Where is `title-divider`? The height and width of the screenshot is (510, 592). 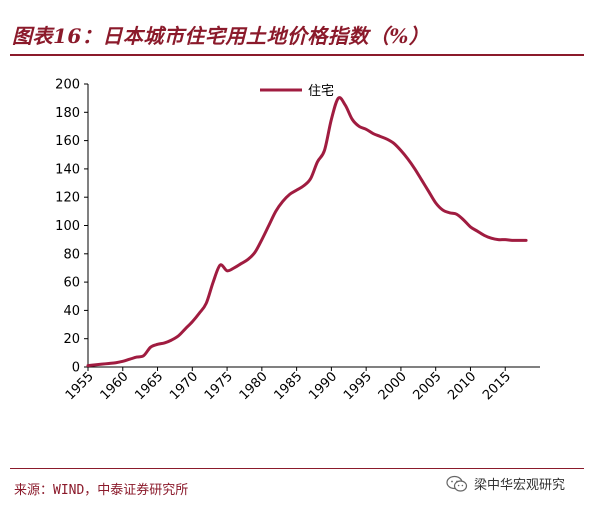
title-divider is located at coordinates (297, 55).